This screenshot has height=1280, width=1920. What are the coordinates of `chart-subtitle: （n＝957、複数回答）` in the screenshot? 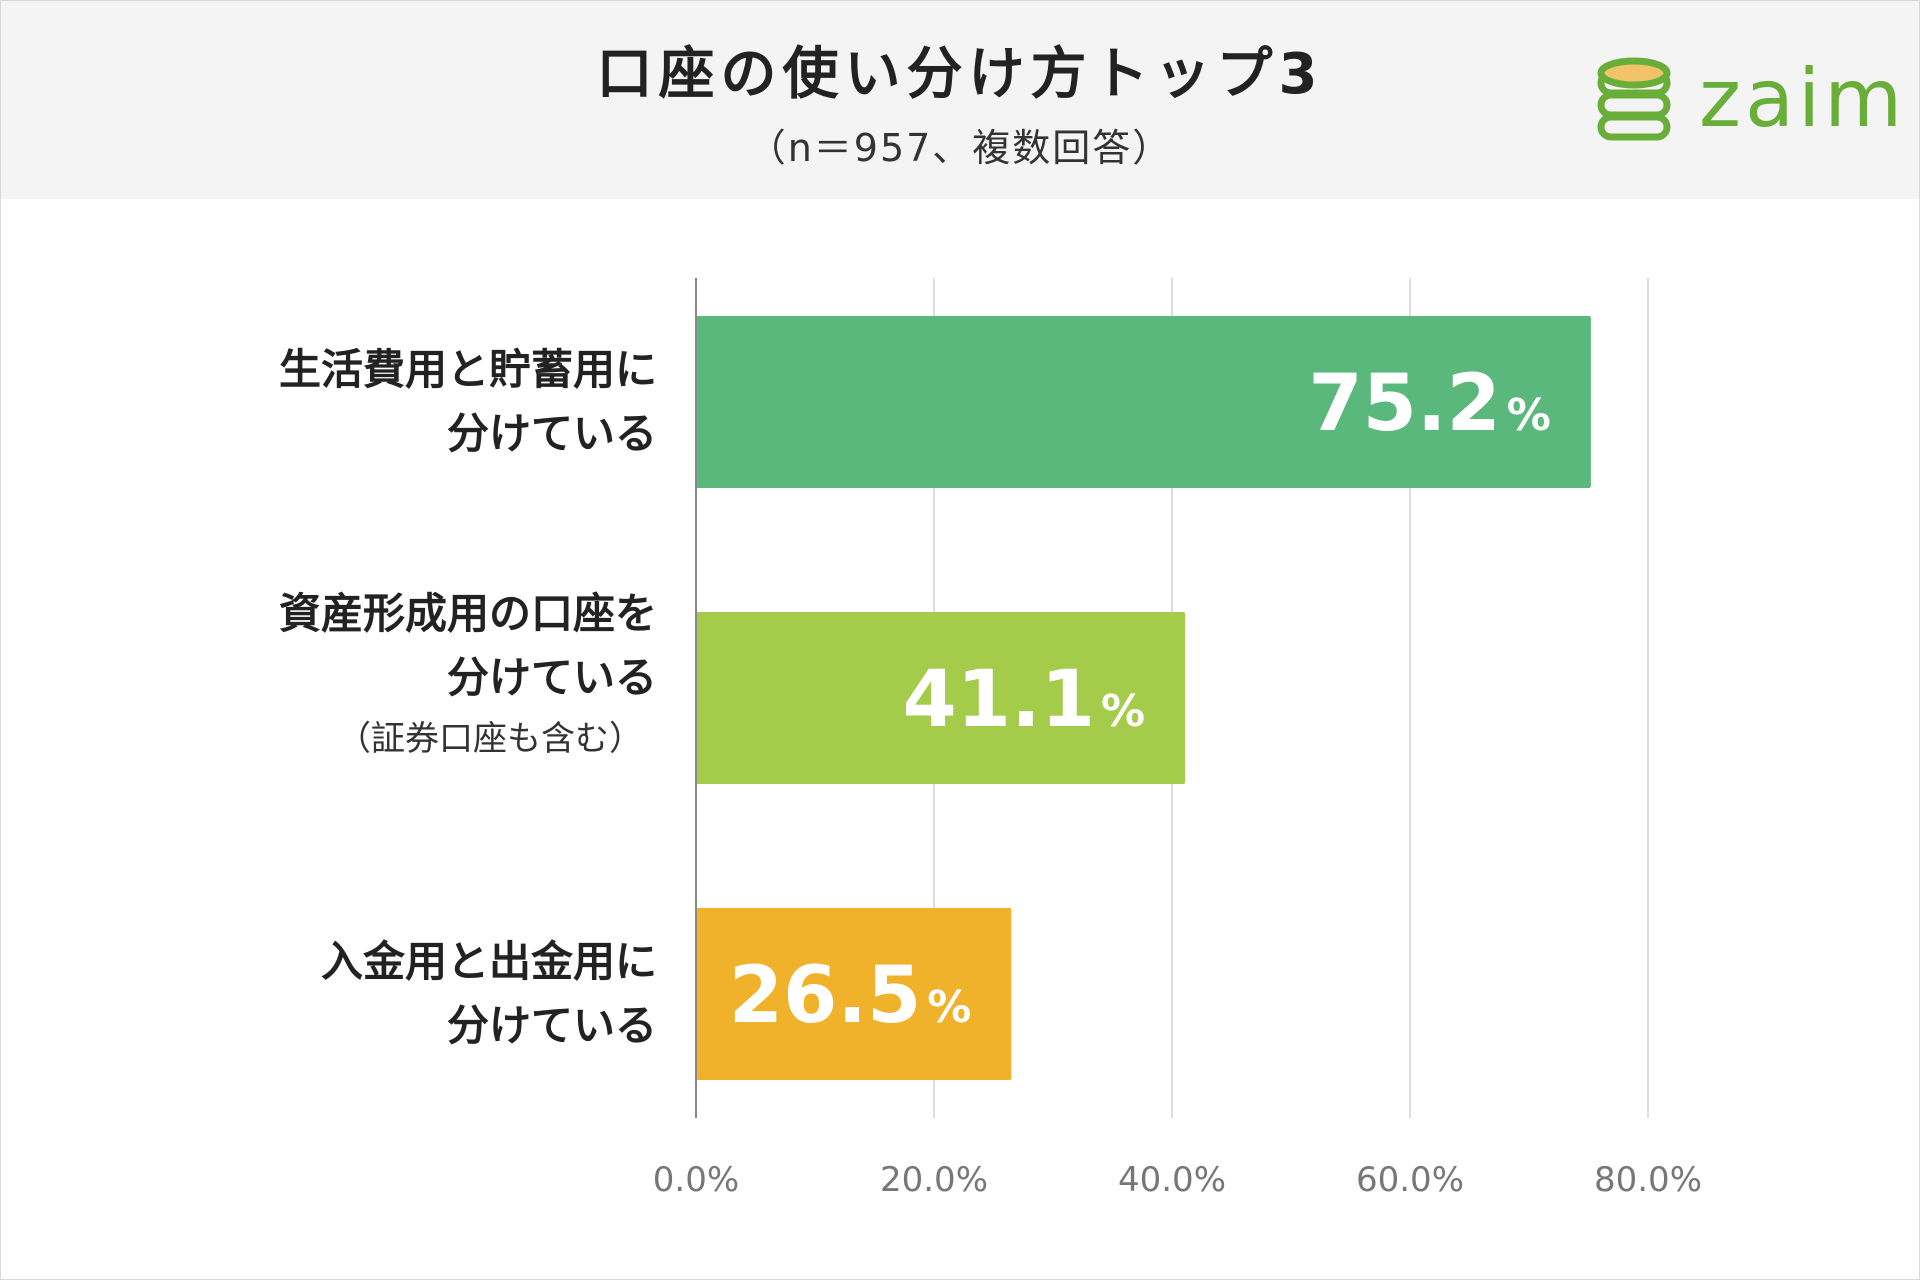 It's located at (960, 148).